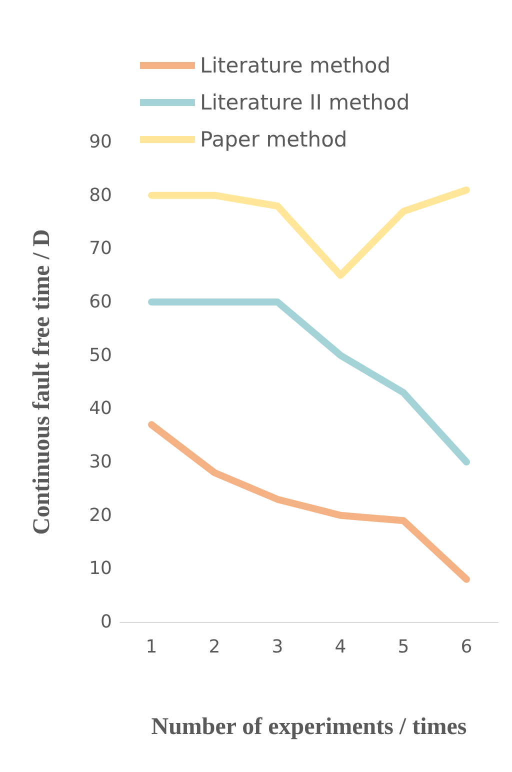  Describe the element at coordinates (100, 462) in the screenshot. I see `y-tick-label: 30` at that location.